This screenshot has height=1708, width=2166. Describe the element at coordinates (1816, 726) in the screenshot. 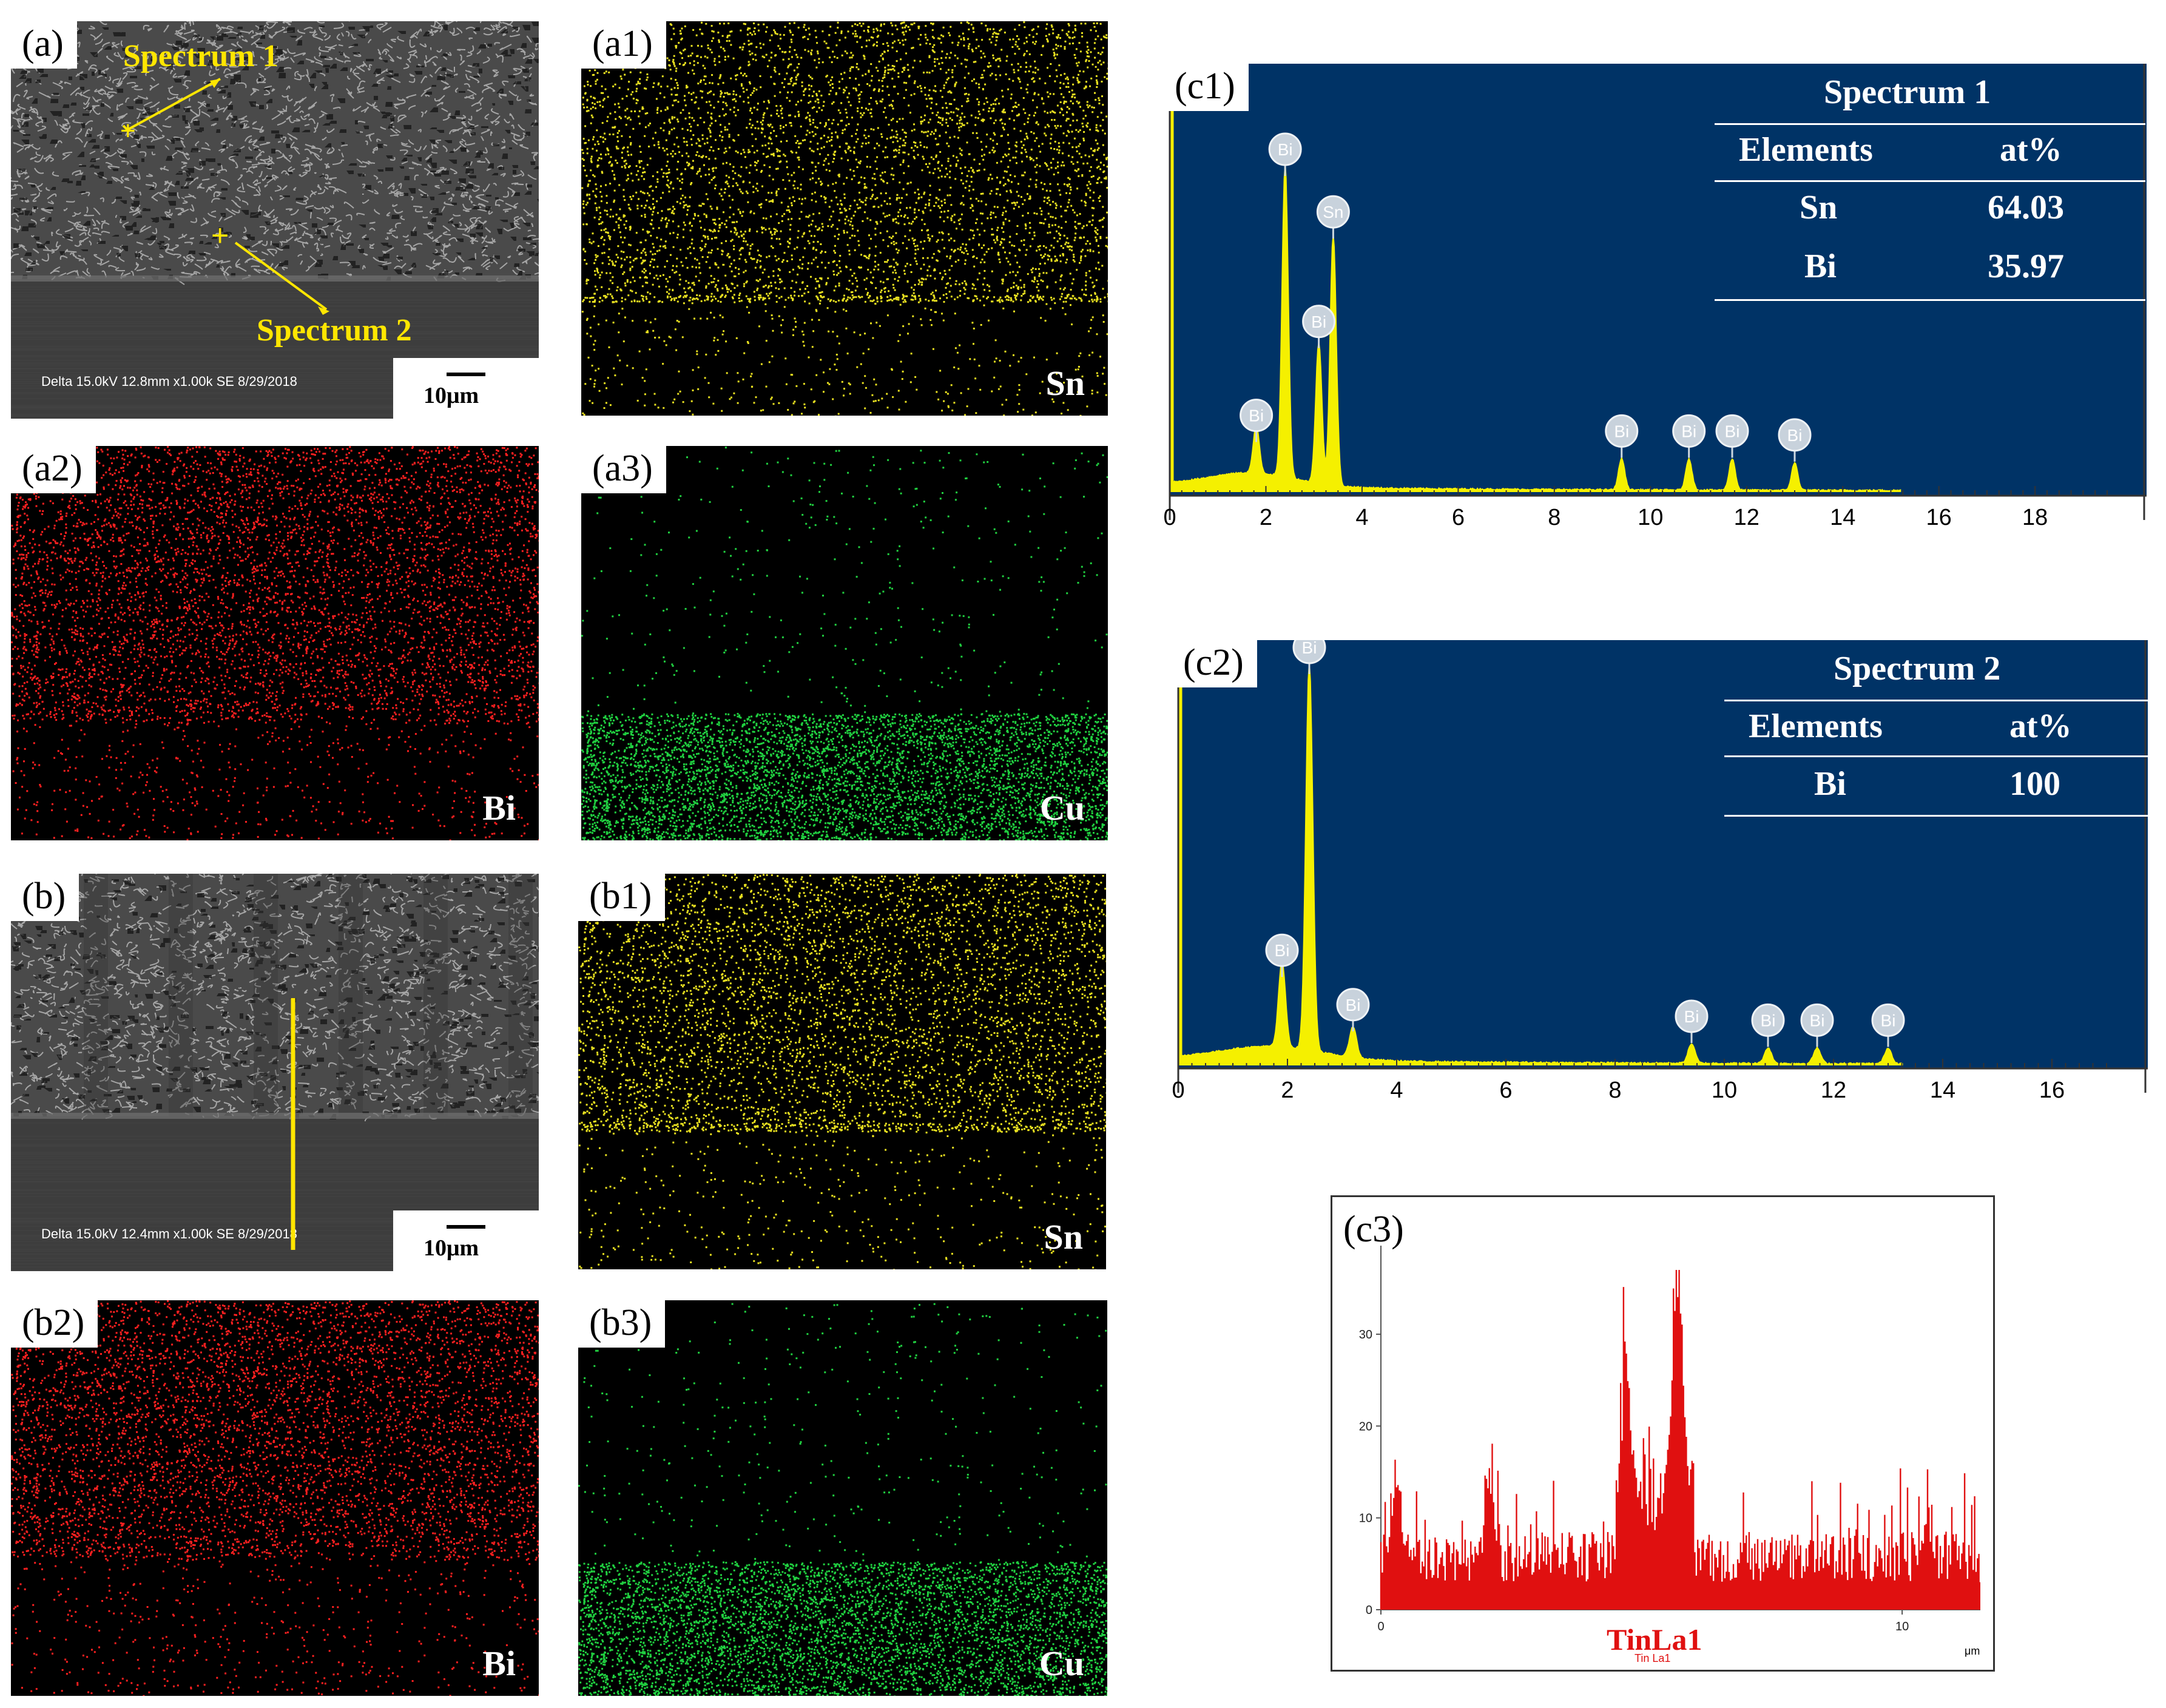

I see `table-c2-h-elements: Elements` at that location.